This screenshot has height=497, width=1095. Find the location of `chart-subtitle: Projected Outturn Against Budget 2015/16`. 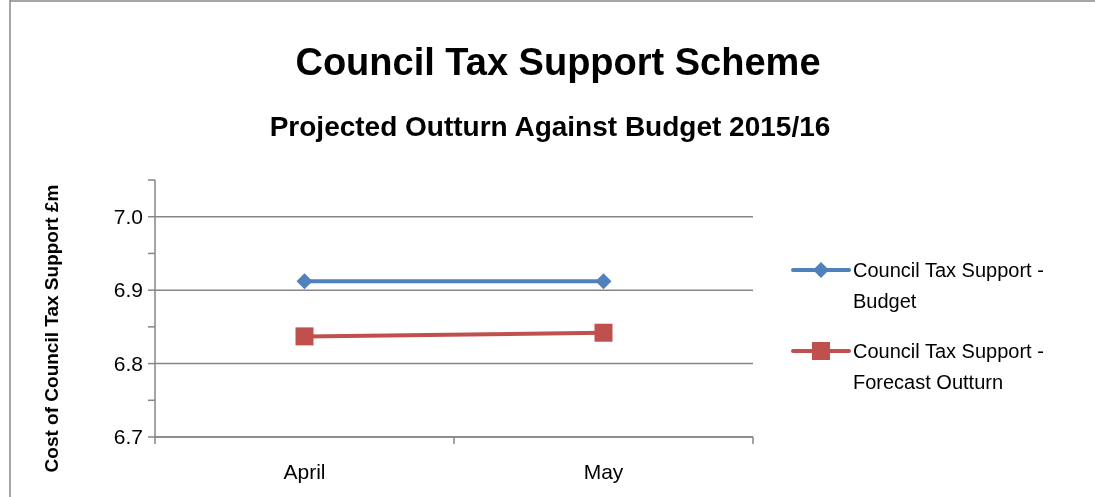

chart-subtitle: Projected Outturn Against Budget 2015/16 is located at coordinates (550, 126).